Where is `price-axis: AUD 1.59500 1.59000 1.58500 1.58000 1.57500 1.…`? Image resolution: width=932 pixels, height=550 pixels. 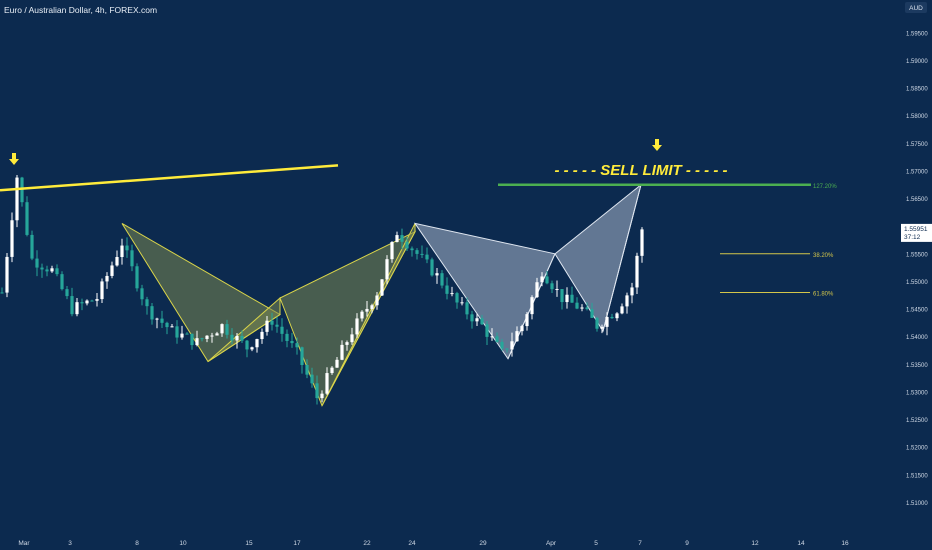 price-axis: AUD 1.59500 1.59000 1.58500 1.58000 1.57500 1.… is located at coordinates (916, 275).